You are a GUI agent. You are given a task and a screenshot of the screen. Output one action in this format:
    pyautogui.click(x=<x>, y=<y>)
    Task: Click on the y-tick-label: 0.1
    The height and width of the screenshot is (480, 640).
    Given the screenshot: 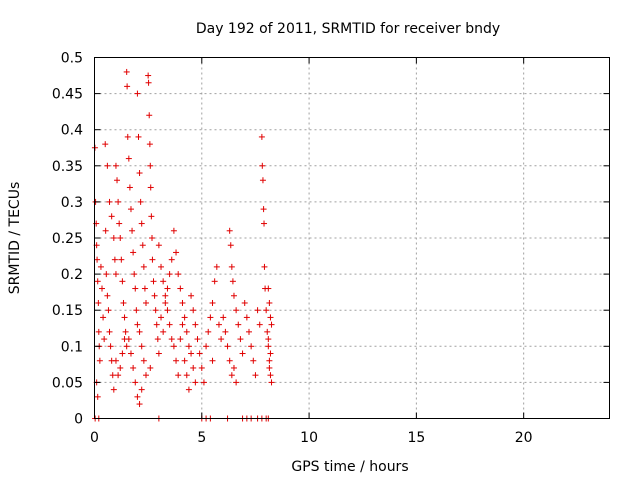 What is the action you would take?
    pyautogui.click(x=72, y=347)
    